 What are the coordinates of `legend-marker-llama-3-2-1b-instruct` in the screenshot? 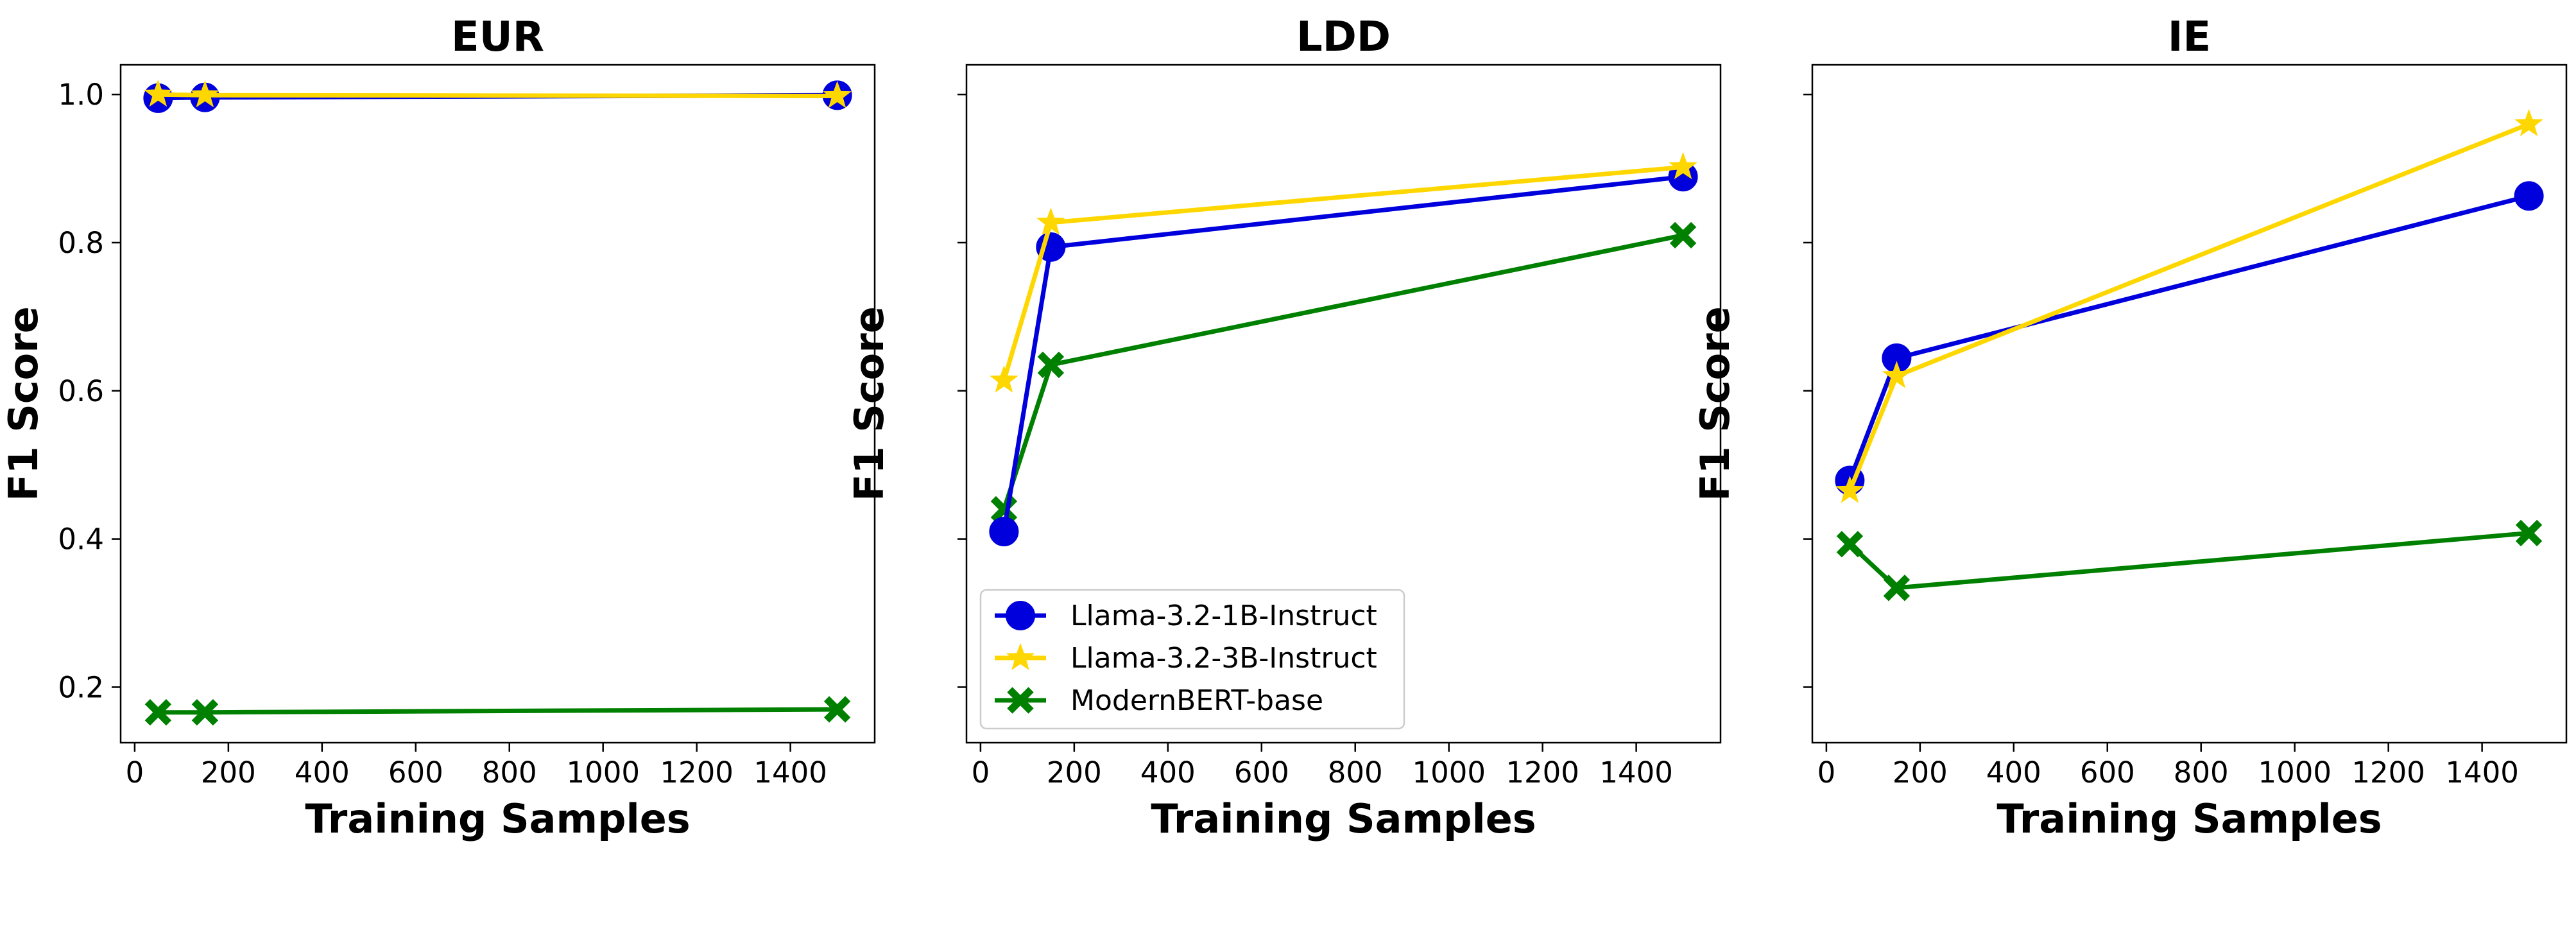 It's located at (1020, 615).